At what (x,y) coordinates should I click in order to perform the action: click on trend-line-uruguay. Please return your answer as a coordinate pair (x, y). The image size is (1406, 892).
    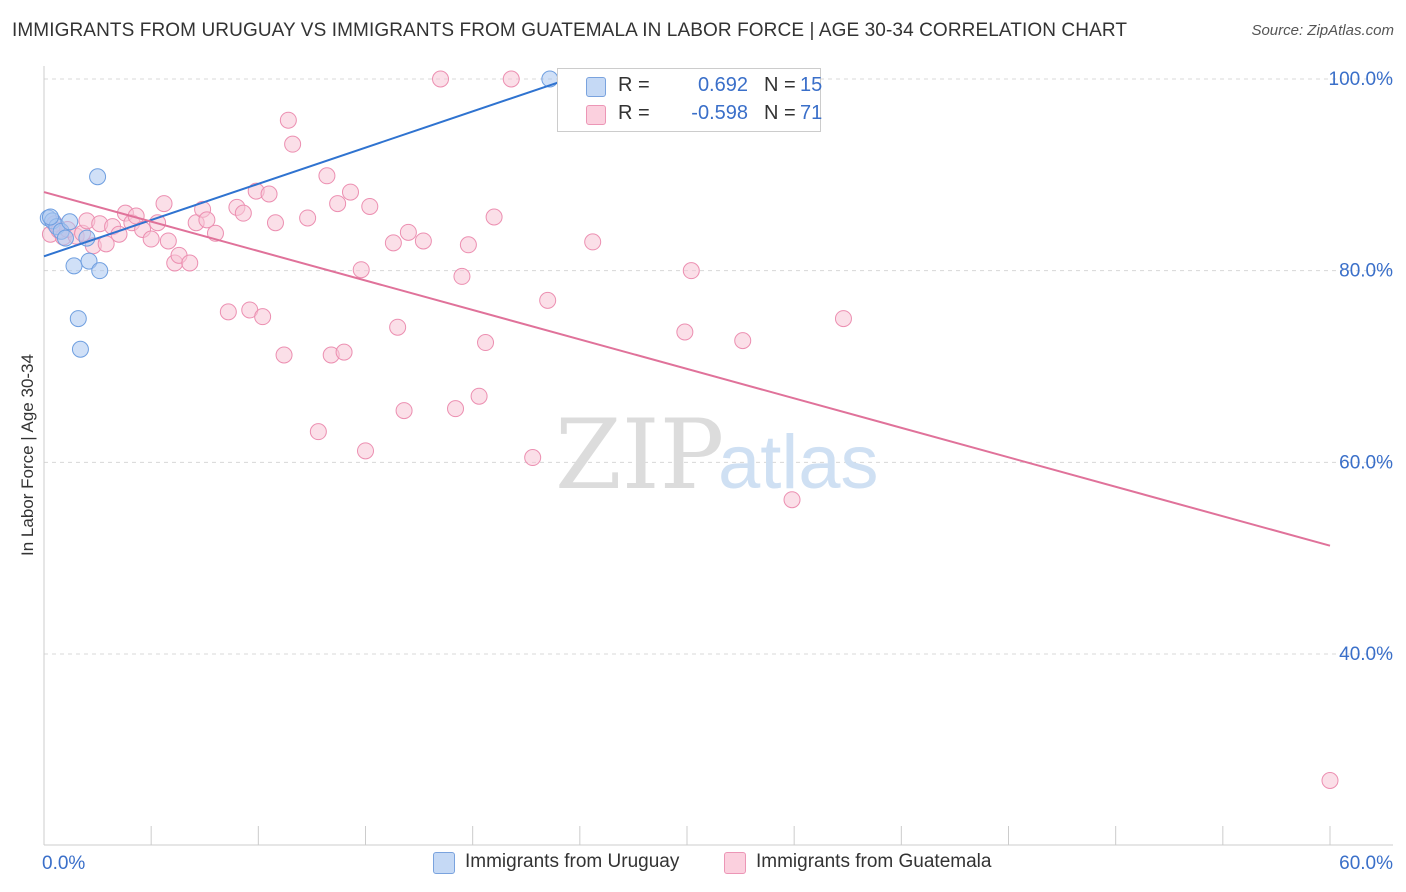
    Looking at the image, I should click on (312, 166).